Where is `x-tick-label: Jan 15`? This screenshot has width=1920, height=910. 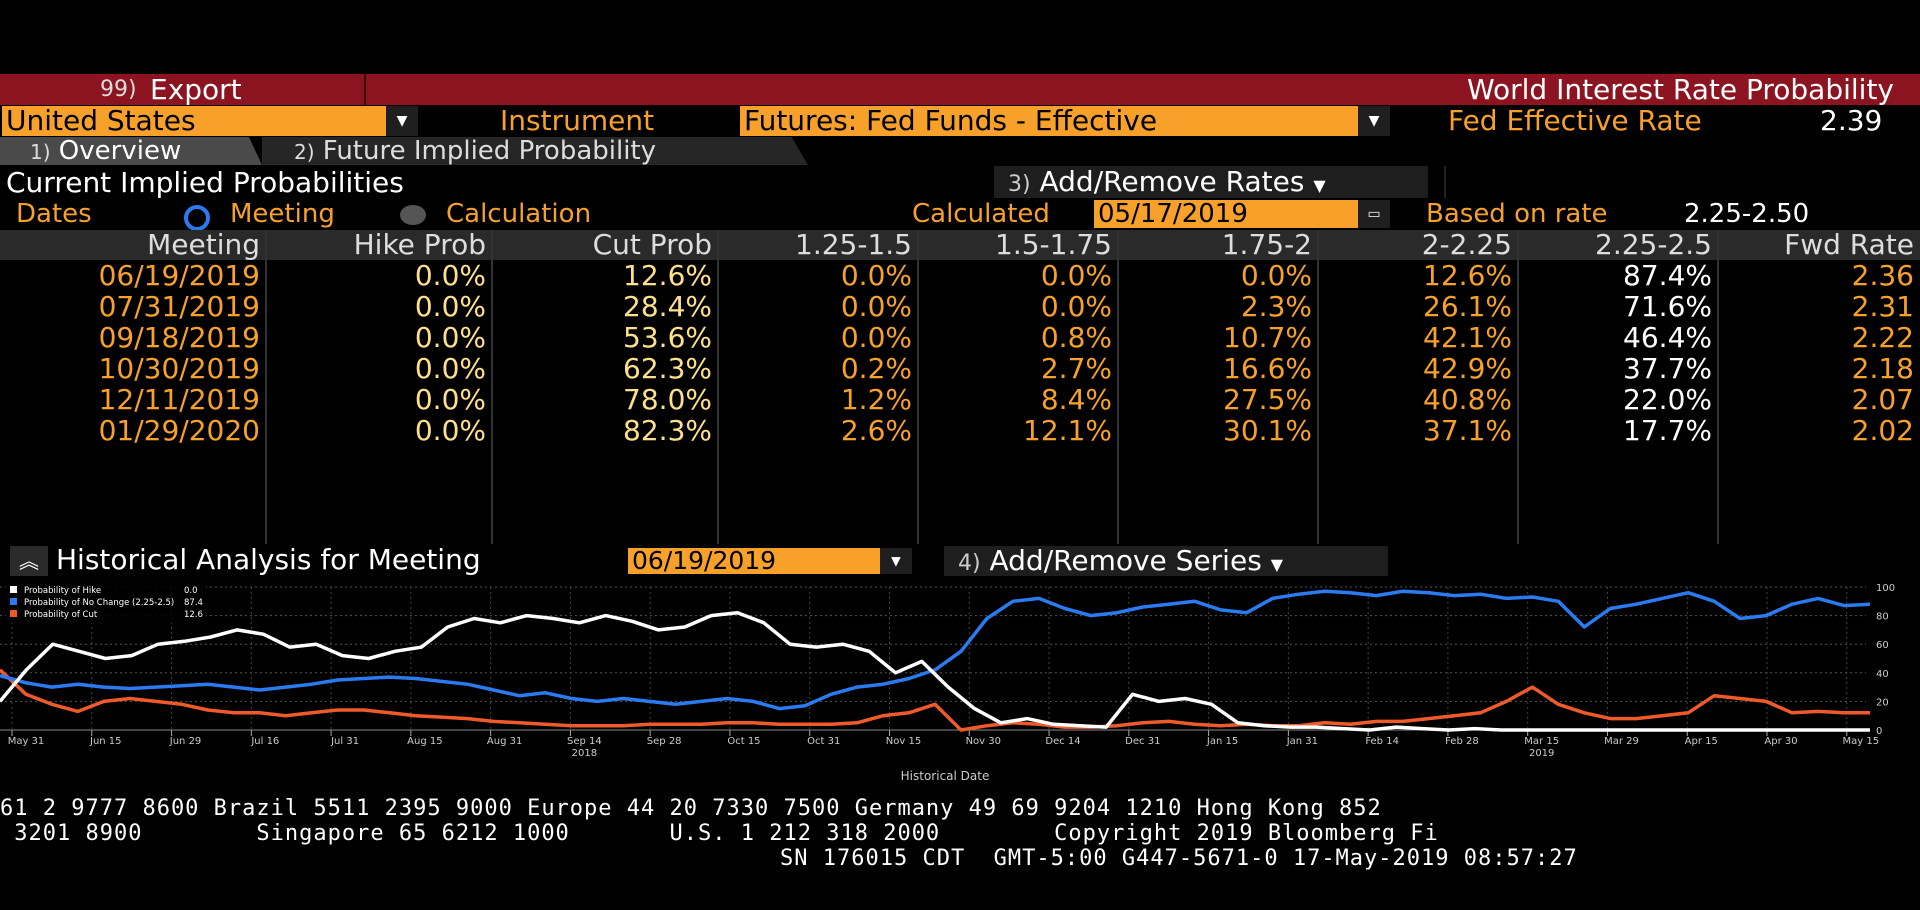
x-tick-label: Jan 15 is located at coordinates (1222, 741).